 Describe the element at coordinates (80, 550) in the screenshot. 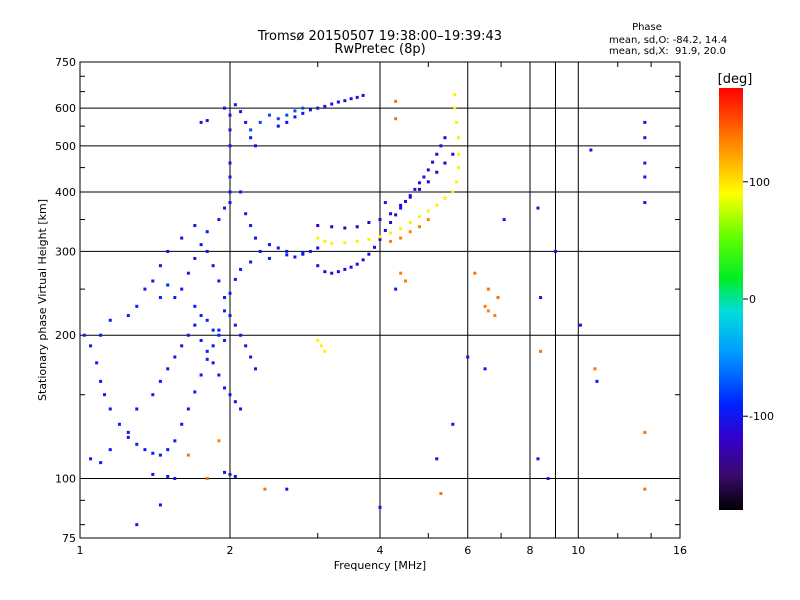

I see `x-tick-label: 1` at that location.